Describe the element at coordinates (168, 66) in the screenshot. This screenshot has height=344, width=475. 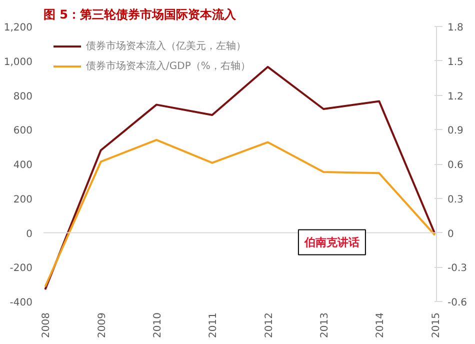
I see `legend-label: 债券市场资本流入/GDP（%，右轴）` at that location.